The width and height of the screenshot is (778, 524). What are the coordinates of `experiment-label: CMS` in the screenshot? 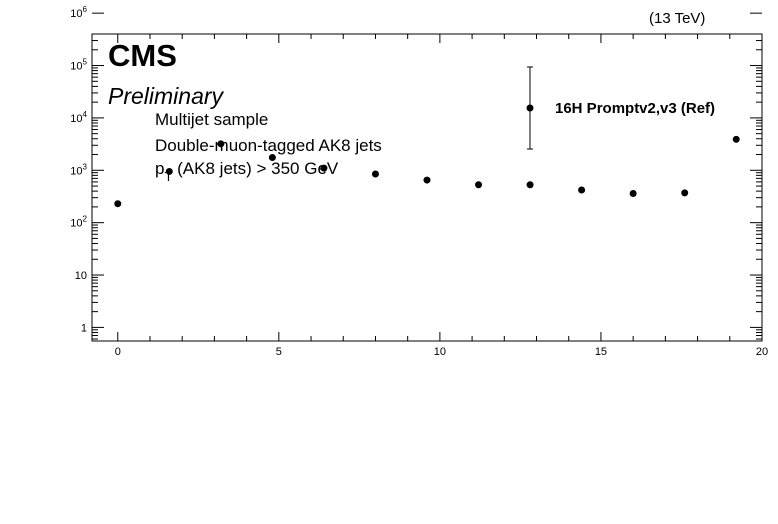 It's located at (142, 55).